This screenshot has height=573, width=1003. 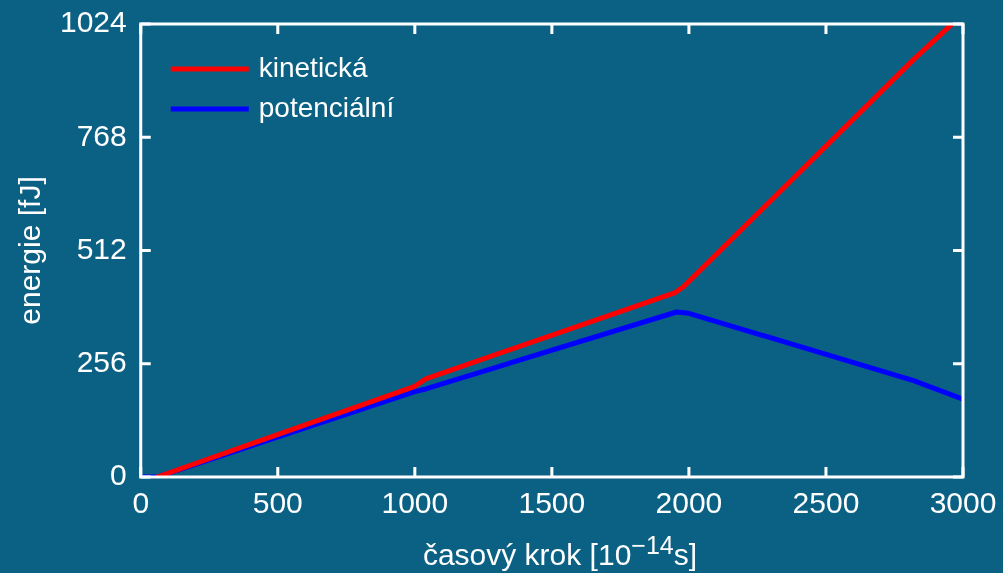 I want to click on y-axis-title: energie [fJ], so click(x=30, y=250).